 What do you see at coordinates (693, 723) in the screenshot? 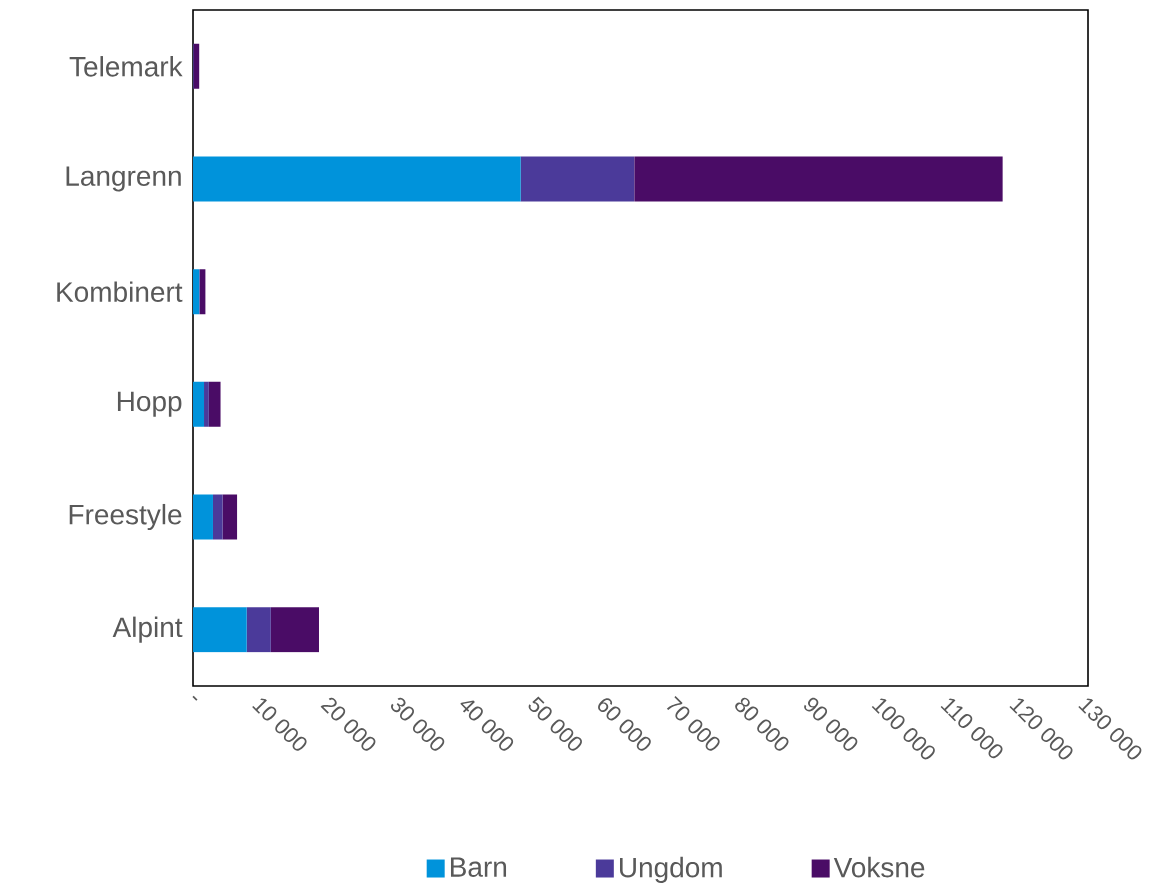
I see `x-tick-label: 70 000` at bounding box center [693, 723].